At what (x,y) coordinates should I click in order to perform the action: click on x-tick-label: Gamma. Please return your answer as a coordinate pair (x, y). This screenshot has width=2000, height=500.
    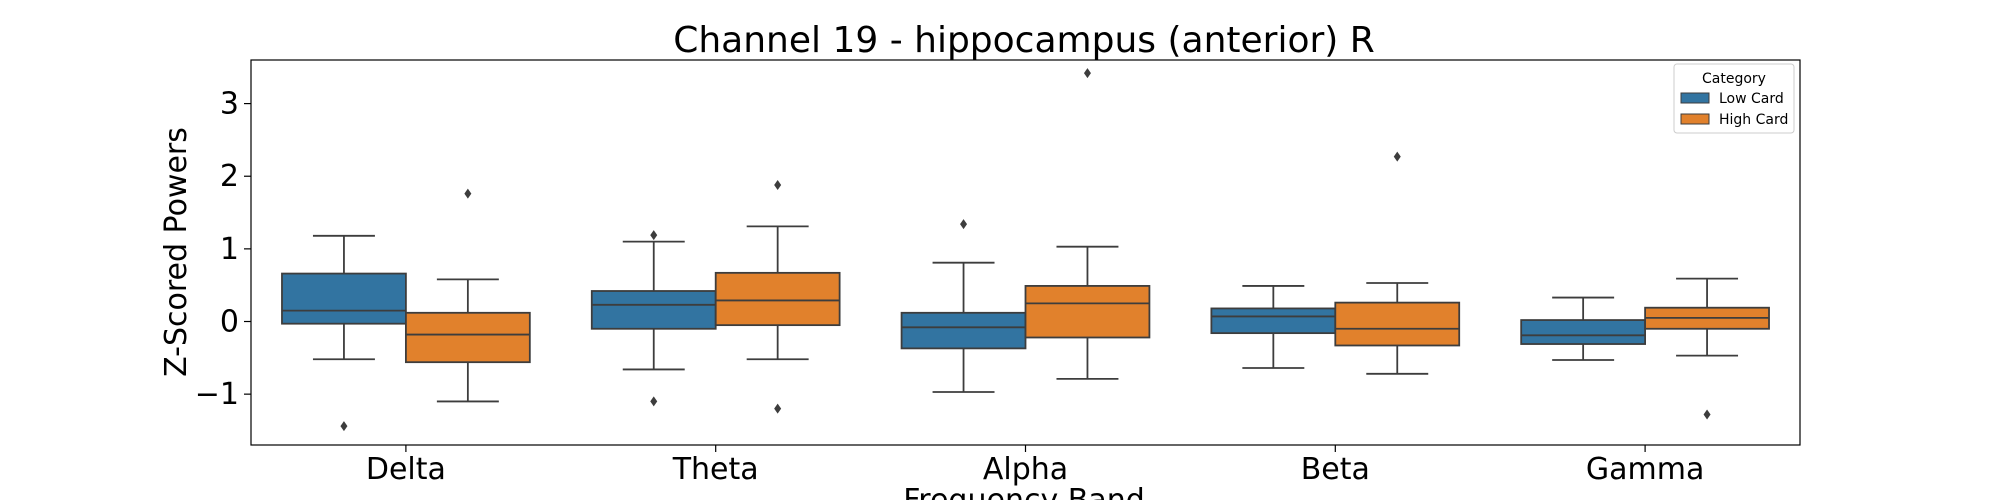
    Looking at the image, I should click on (1645, 469).